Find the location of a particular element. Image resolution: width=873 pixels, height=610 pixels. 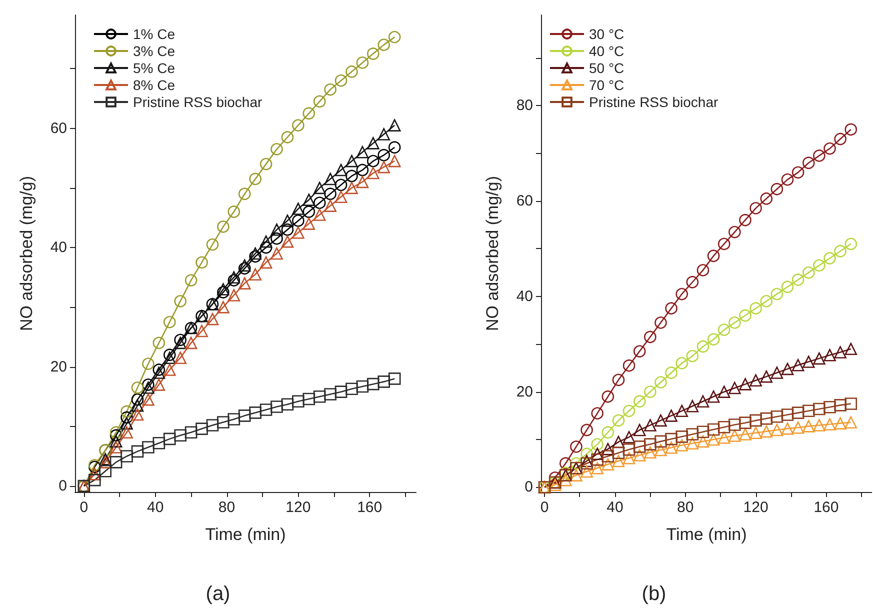

legend-label: 3% Ce is located at coordinates (154, 51).